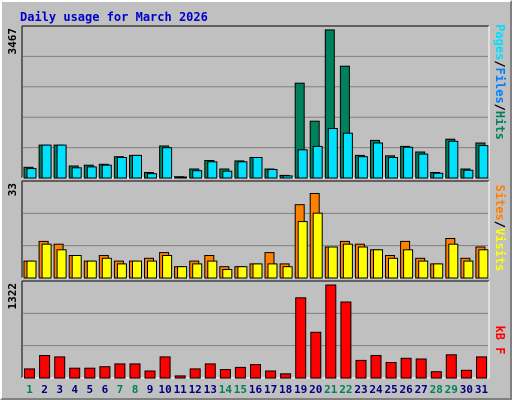 The height and width of the screenshot is (400, 512). What do you see at coordinates (331, 389) in the screenshot?
I see `x-tick-label: 21` at bounding box center [331, 389].